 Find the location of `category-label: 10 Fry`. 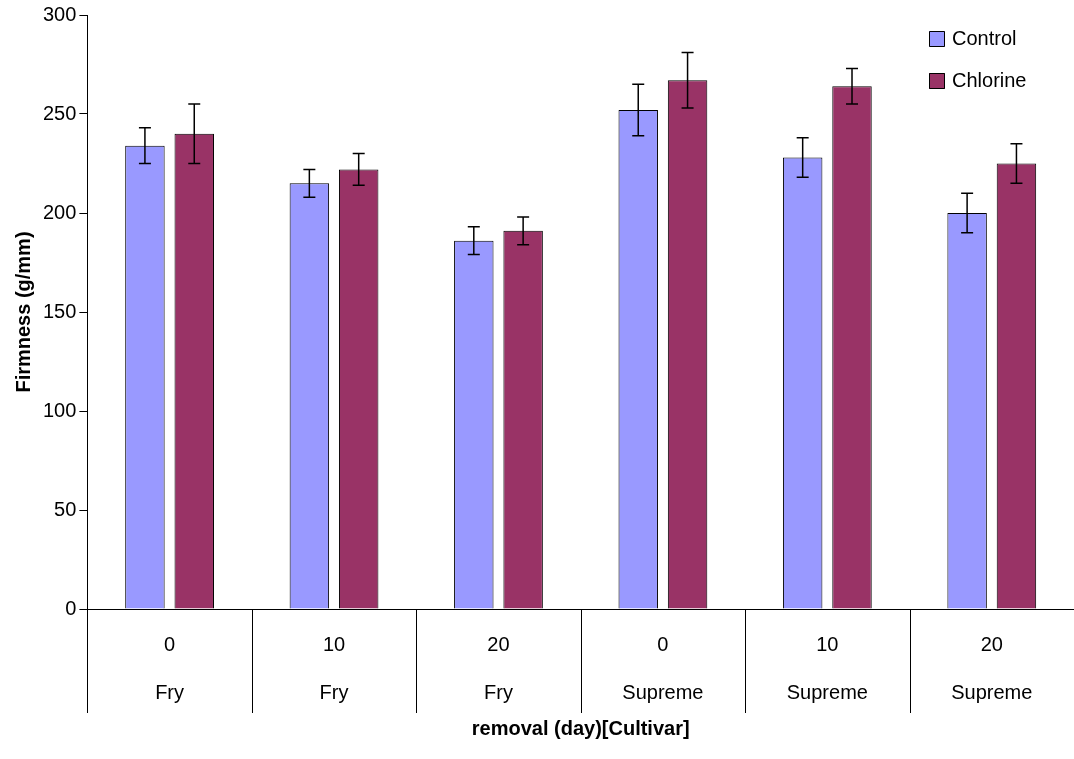

category-label: 10 Fry is located at coordinates (334, 667).